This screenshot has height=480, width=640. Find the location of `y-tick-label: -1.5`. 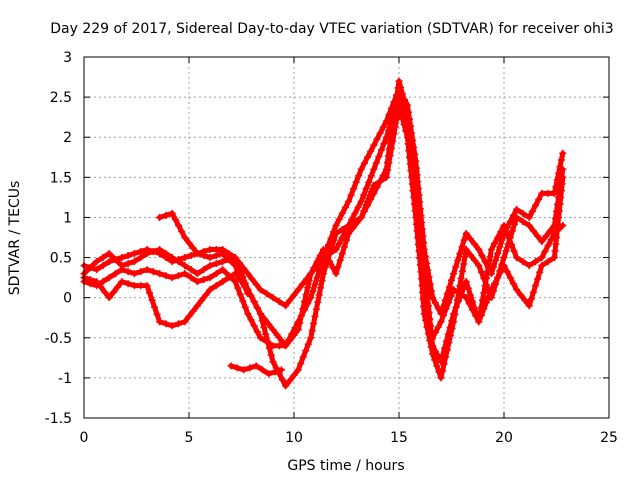

y-tick-label: -1.5 is located at coordinates (58, 419).